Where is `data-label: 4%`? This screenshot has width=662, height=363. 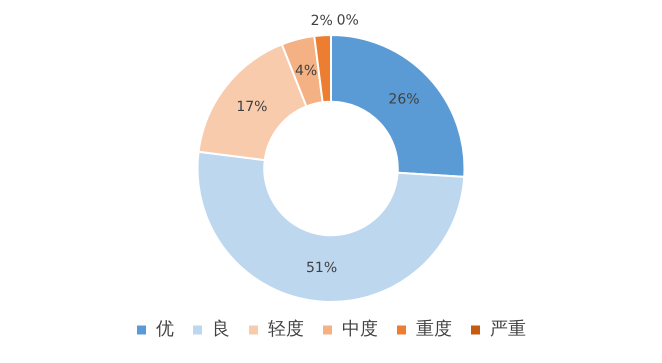
data-label: 4% is located at coordinates (306, 71).